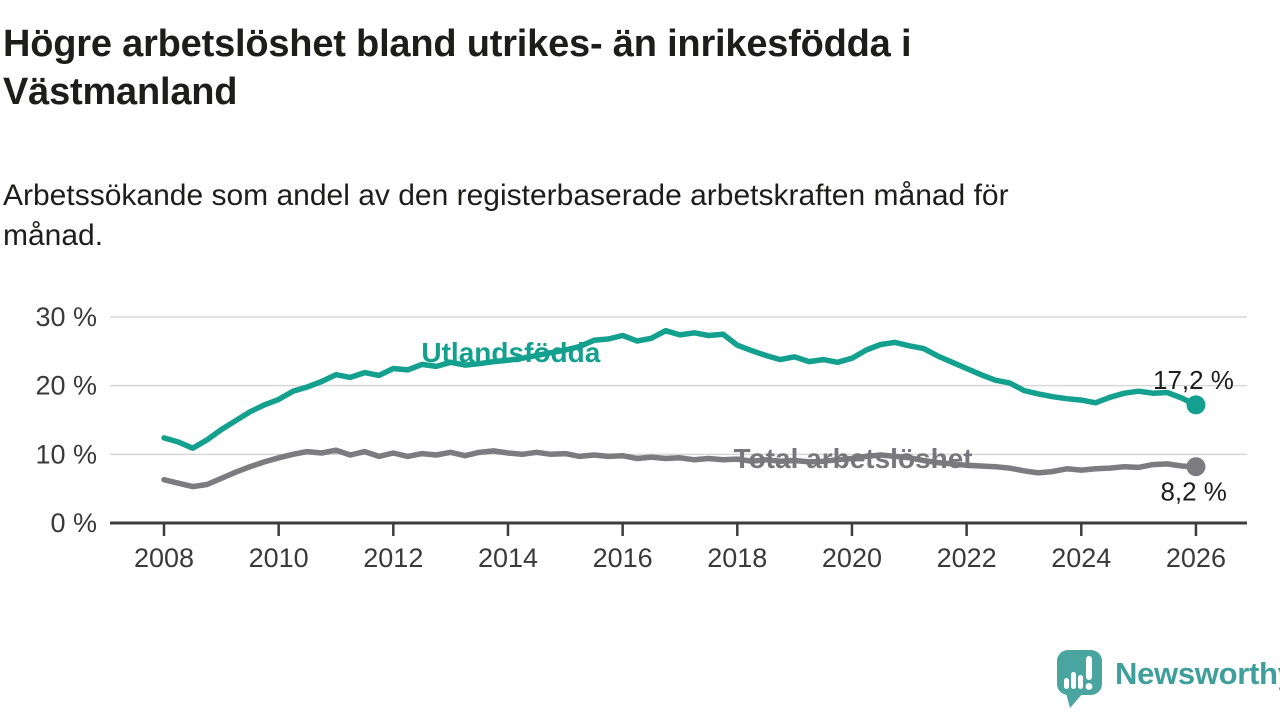 Image resolution: width=1280 pixels, height=720 pixels. I want to click on x-tick-label: 2010, so click(279, 558).